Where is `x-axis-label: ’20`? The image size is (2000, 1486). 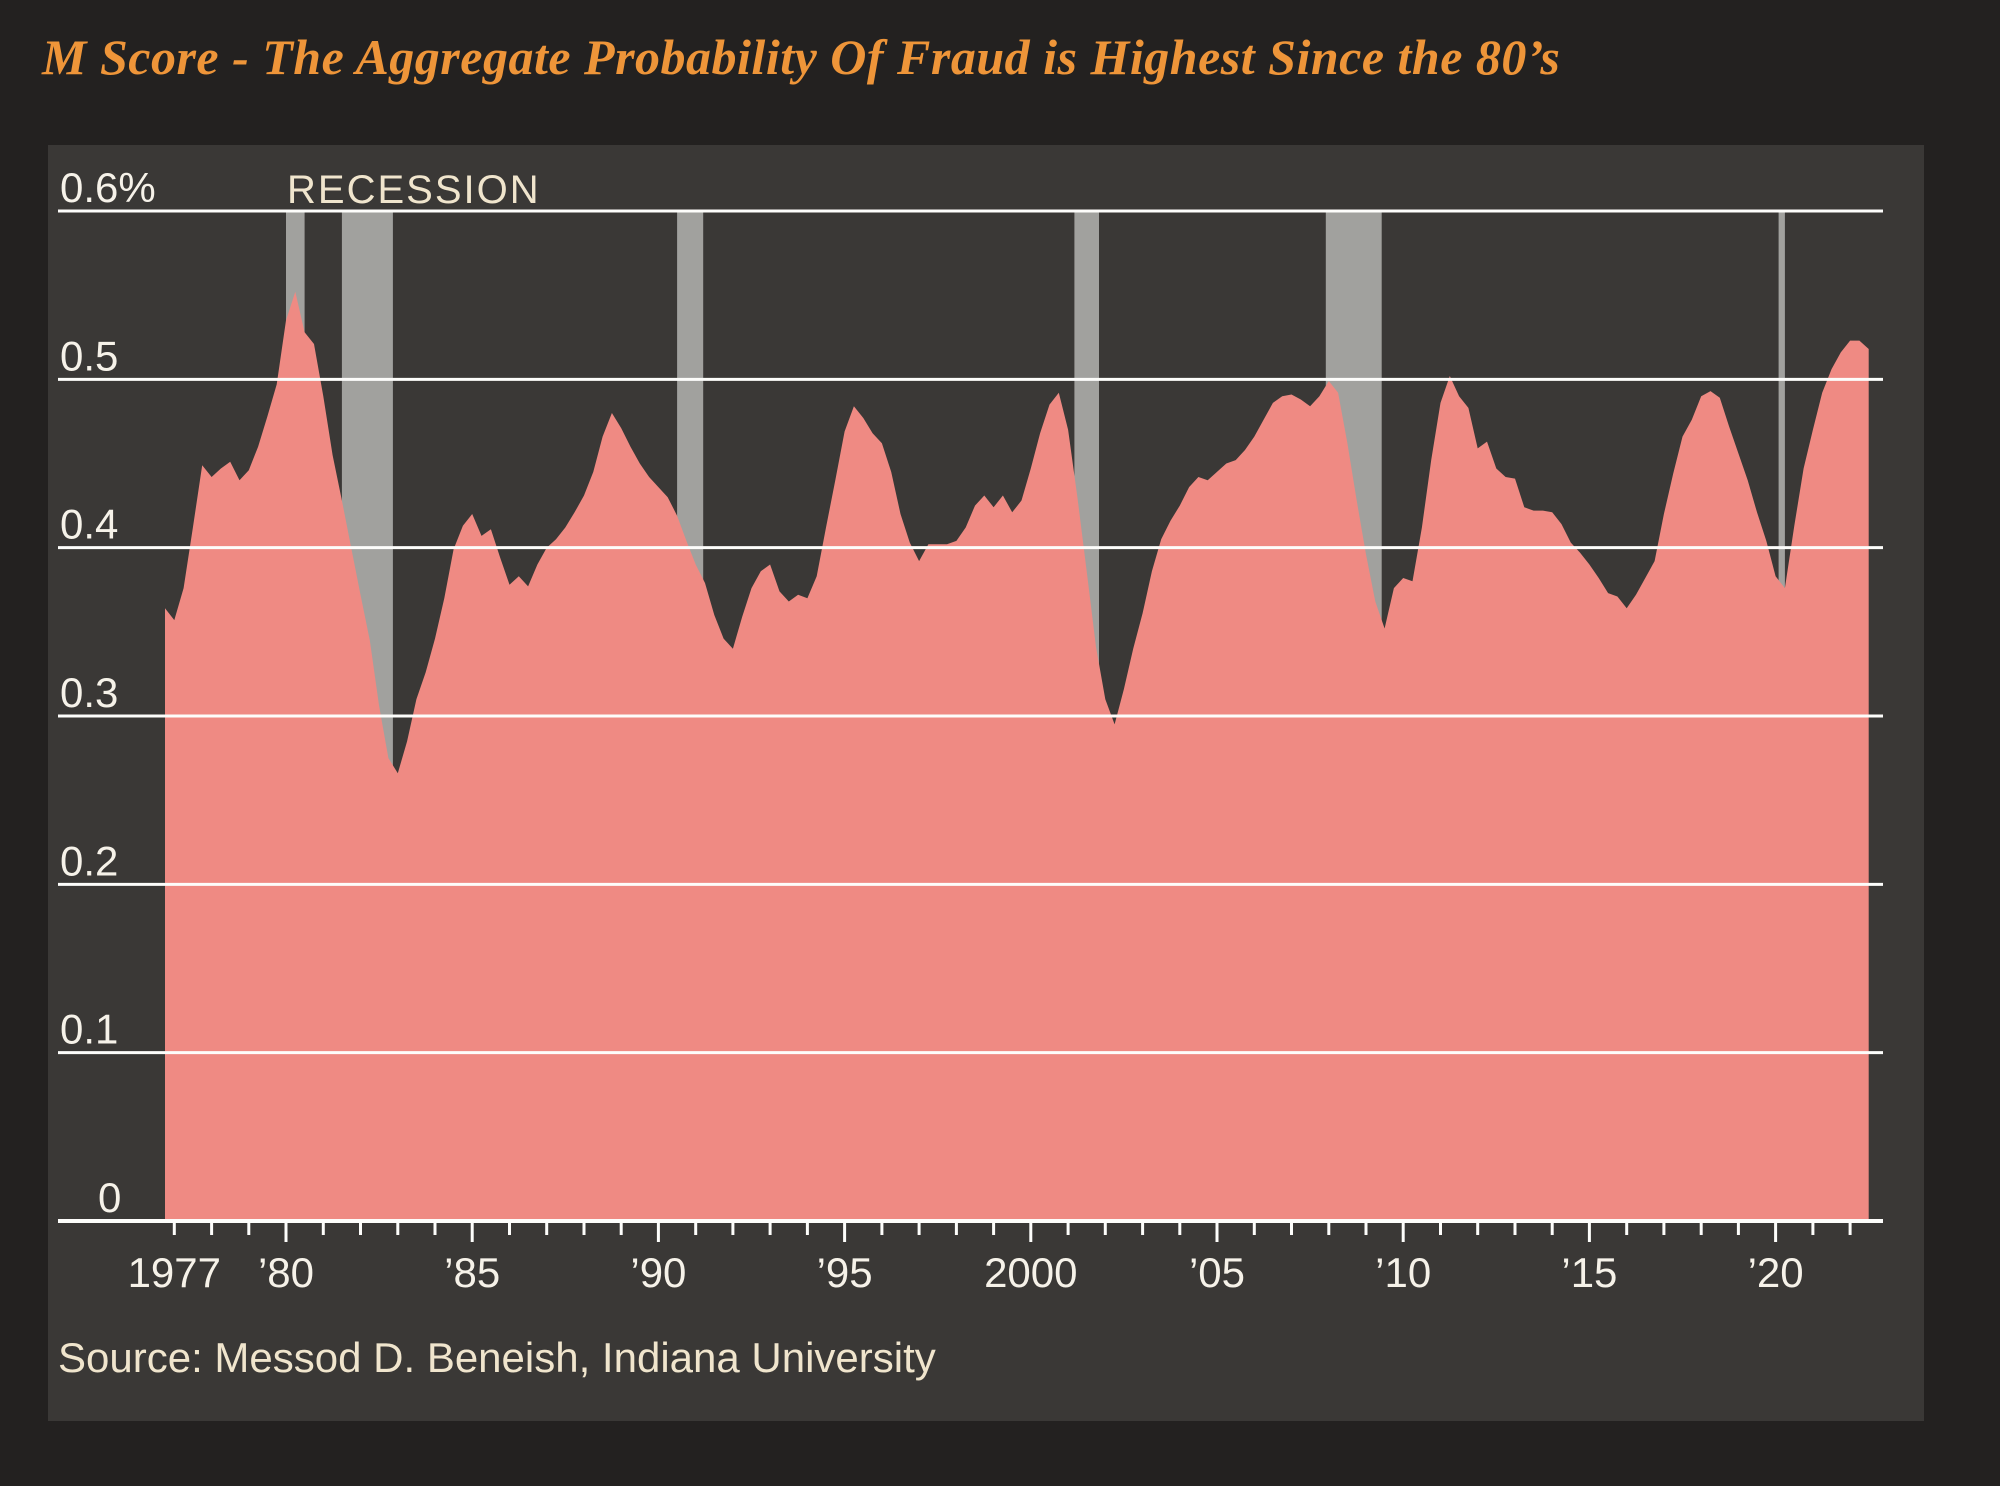
x-axis-label: ’20 is located at coordinates (1776, 1272).